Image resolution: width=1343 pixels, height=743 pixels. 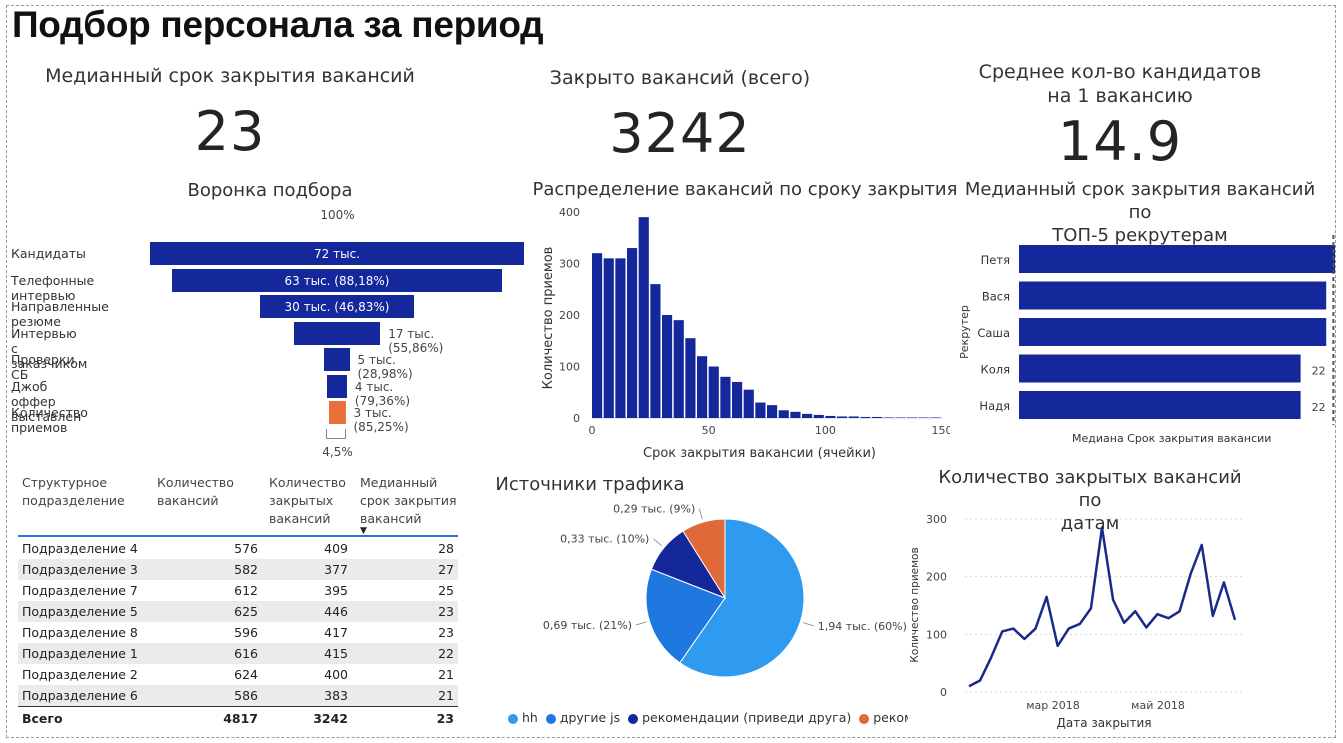 What do you see at coordinates (238, 569) in the screenshot?
I see `table-row: Подразделение 3 582 377 27` at bounding box center [238, 569].